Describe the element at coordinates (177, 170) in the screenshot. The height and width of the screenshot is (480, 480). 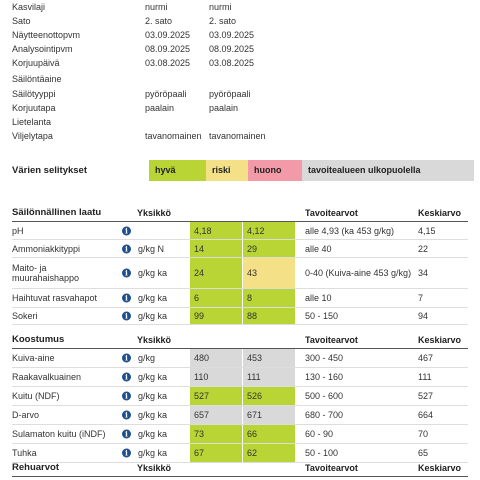
I see `legend-good: hyvä` at that location.